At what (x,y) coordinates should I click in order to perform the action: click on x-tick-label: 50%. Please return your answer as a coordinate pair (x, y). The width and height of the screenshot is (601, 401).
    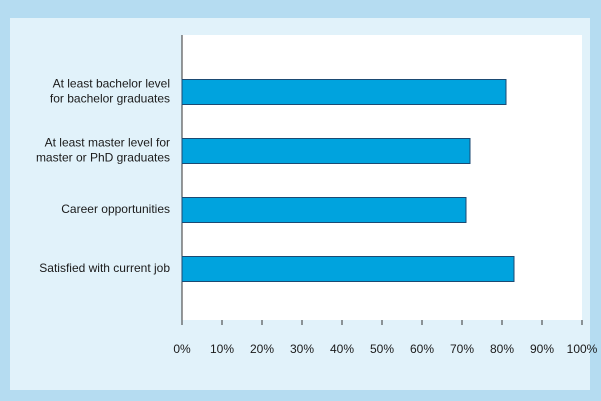
    Looking at the image, I should click on (382, 349).